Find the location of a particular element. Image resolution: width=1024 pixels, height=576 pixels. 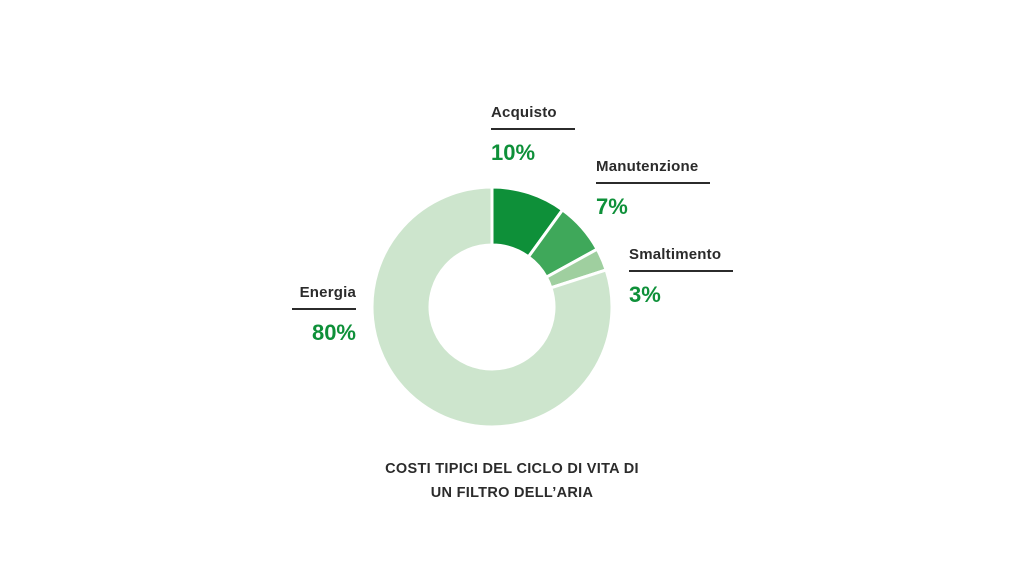

slice-value-manutenzione: 7% is located at coordinates (612, 206).